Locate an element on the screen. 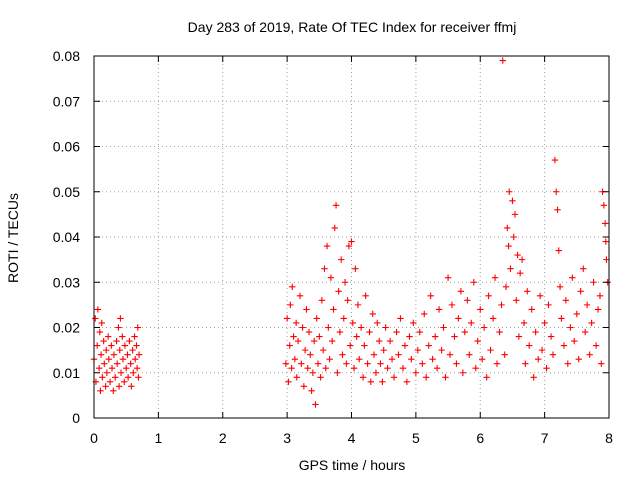  y-tick-label: 0.07 is located at coordinates (66, 101).